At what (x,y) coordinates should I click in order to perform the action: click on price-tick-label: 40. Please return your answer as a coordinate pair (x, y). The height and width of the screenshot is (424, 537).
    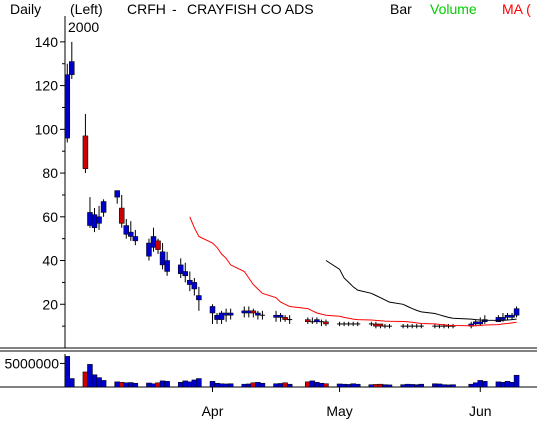
    Looking at the image, I should click on (50, 261).